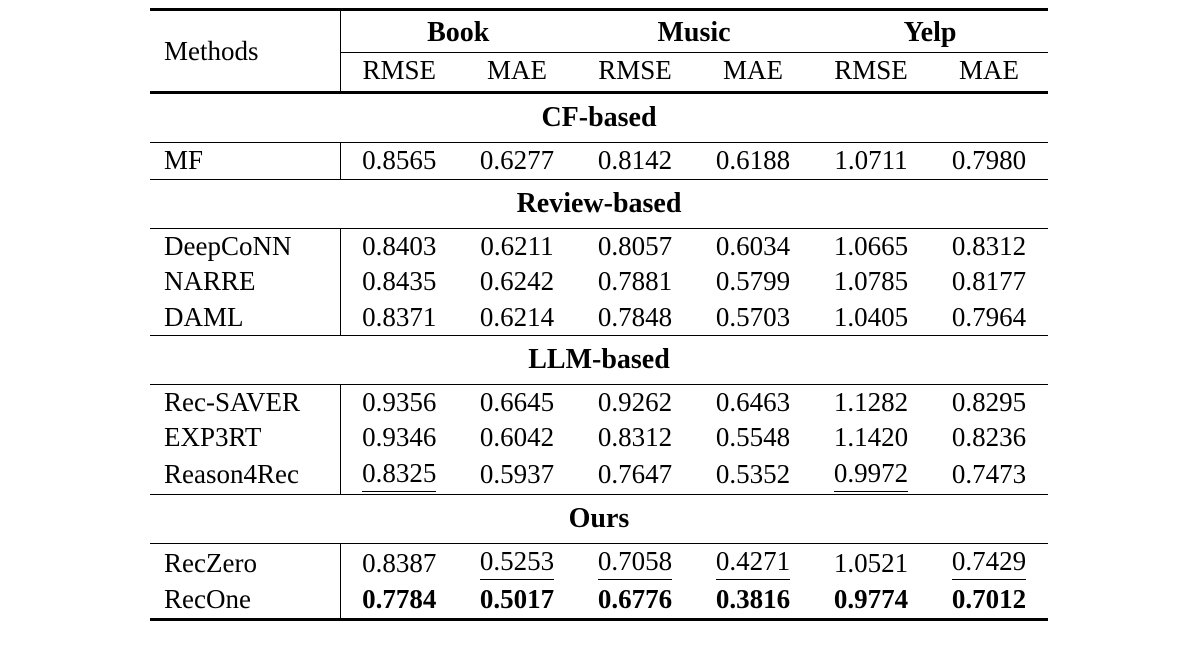  Describe the element at coordinates (517, 73) in the screenshot. I see `metric-header-book-mae: MAE` at that location.